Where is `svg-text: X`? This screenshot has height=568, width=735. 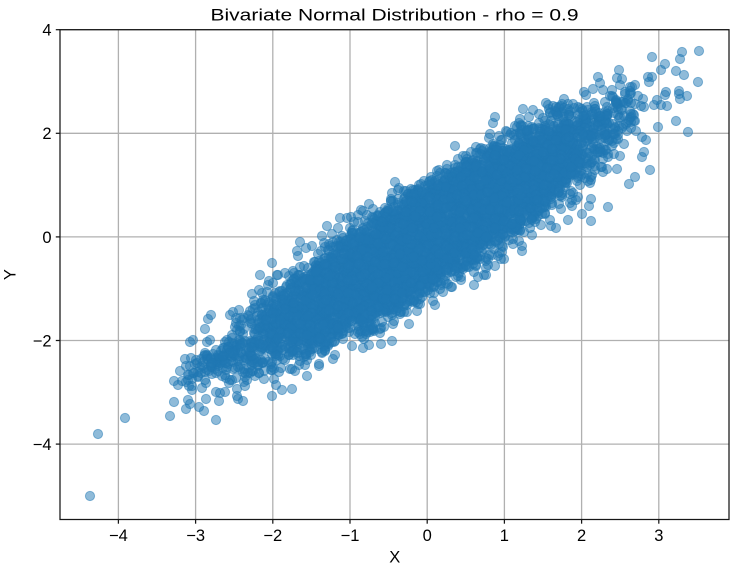 svg-text: X is located at coordinates (394, 558).